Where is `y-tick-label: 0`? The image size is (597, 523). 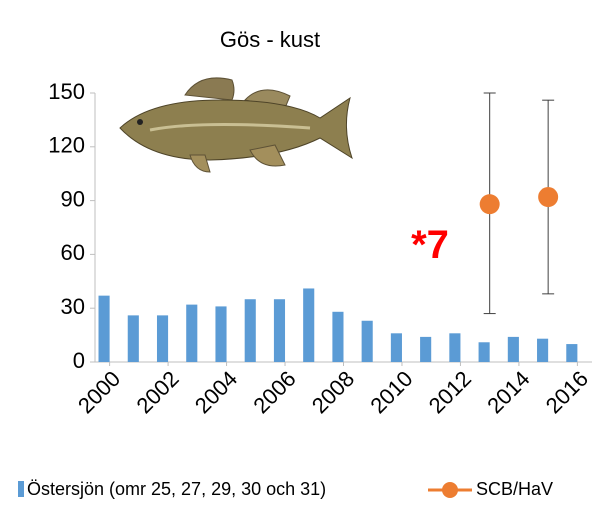 y-tick-label: 0 is located at coordinates (79, 360).